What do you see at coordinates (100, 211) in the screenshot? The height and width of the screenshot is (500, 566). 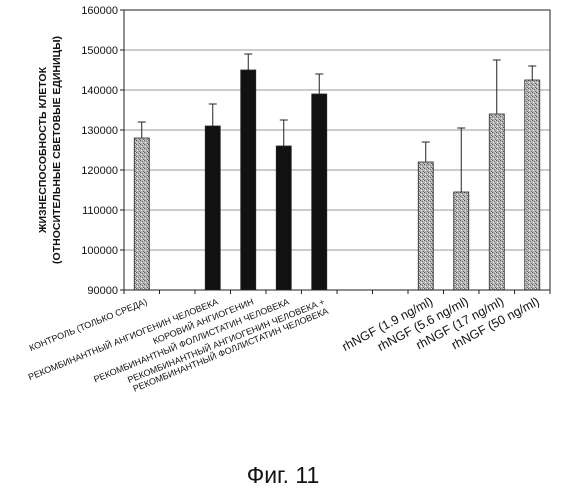 I see `y-tick-label: 110000` at bounding box center [100, 211].